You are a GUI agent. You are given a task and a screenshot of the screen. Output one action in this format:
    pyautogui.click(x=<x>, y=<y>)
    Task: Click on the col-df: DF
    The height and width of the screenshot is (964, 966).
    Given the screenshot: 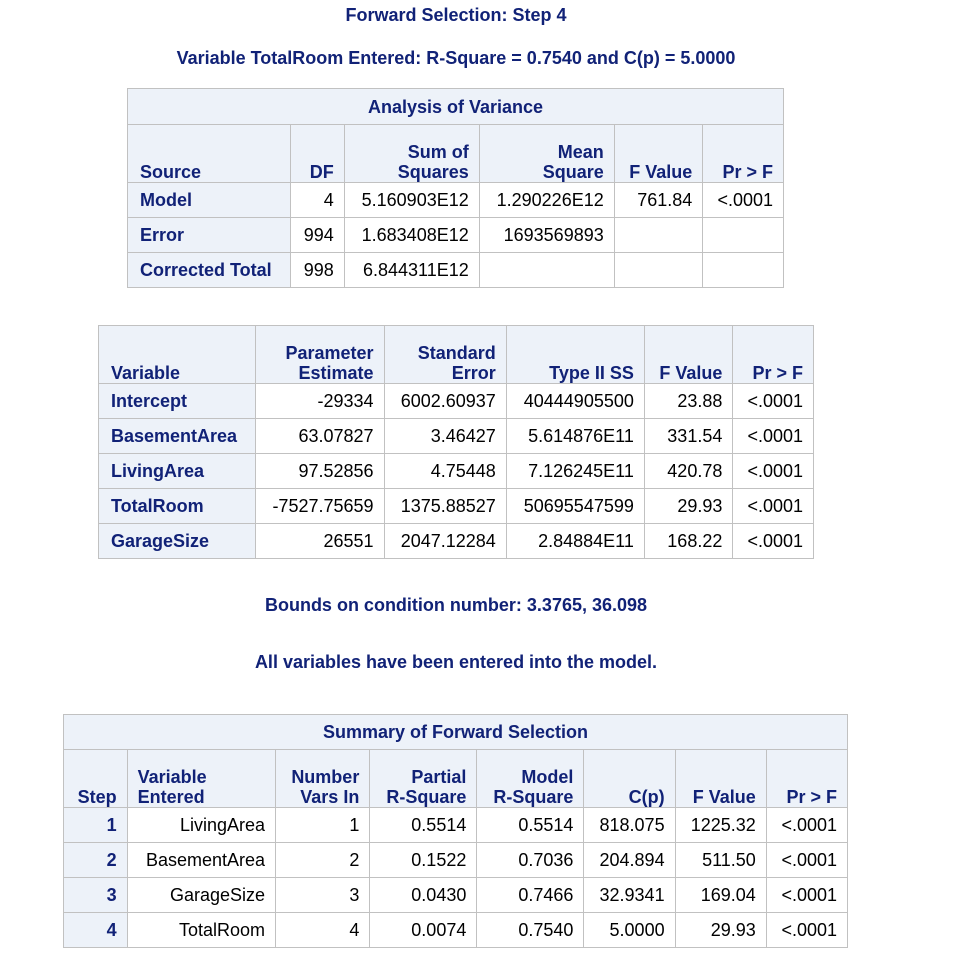 What is the action you would take?
    pyautogui.click(x=317, y=153)
    